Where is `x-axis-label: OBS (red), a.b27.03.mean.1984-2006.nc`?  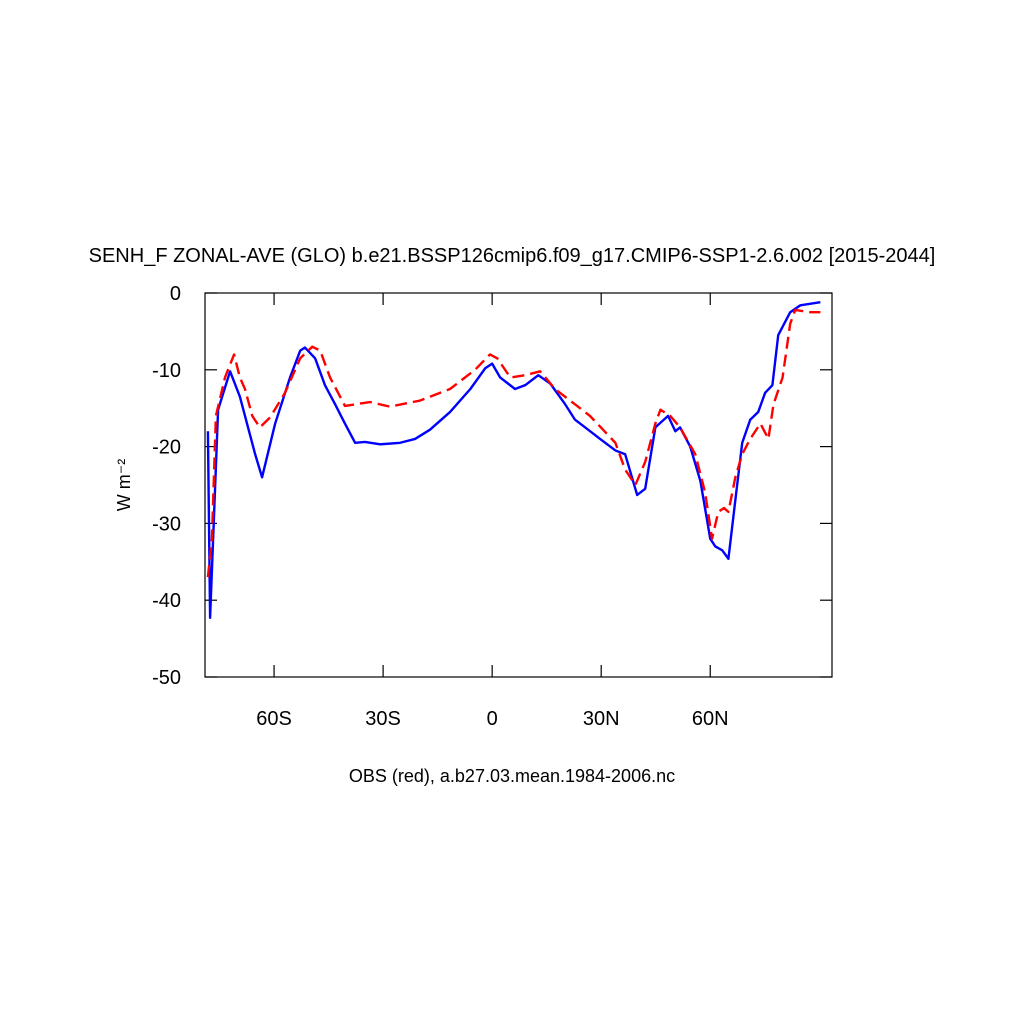
x-axis-label: OBS (red), a.b27.03.mean.1984-2006.nc is located at coordinates (512, 776).